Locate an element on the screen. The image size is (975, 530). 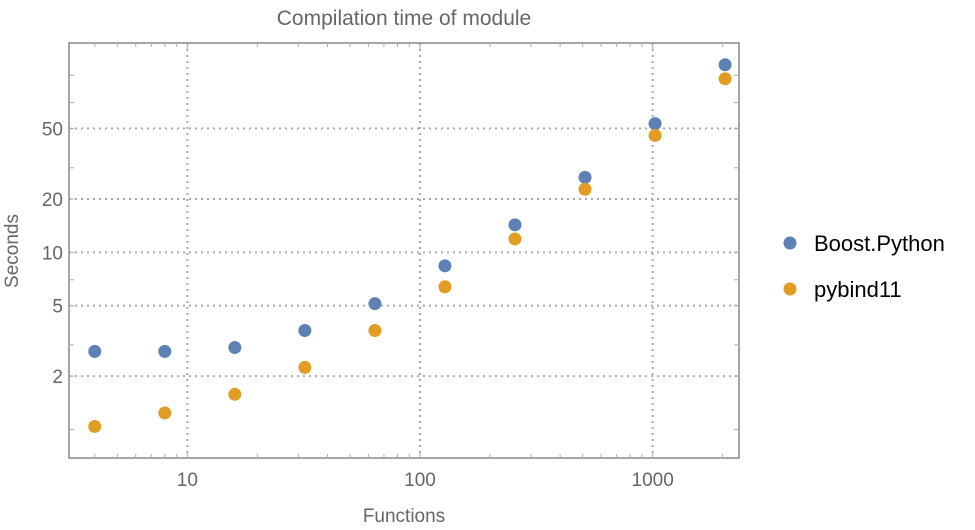
legend: Boost.Python pybind11 is located at coordinates (864, 266).